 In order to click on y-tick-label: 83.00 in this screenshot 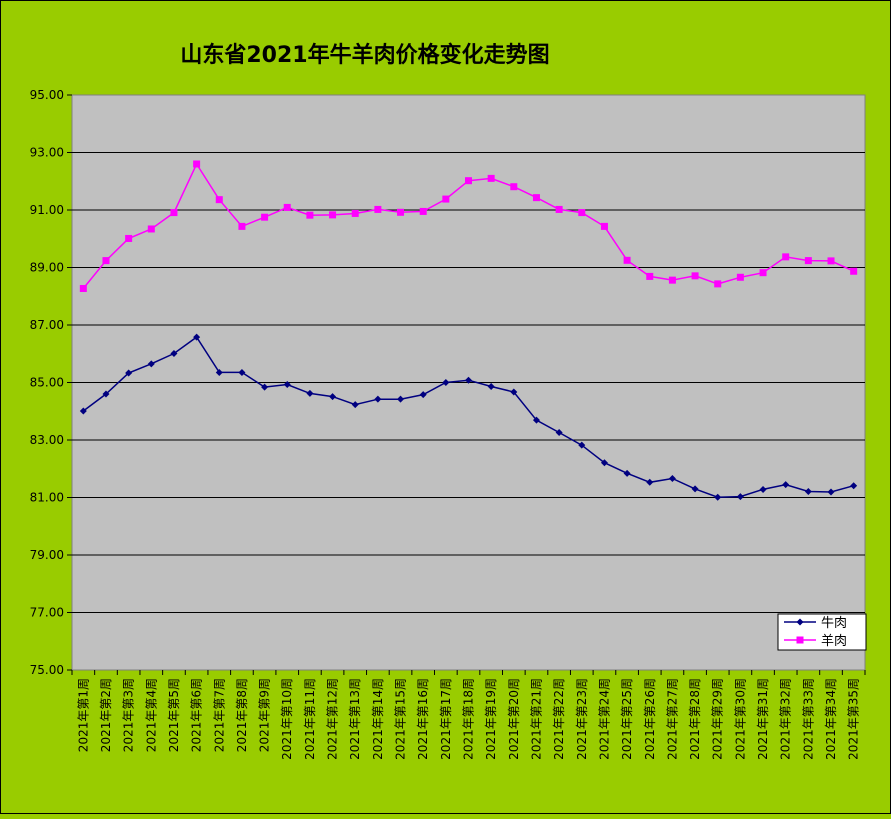, I will do `click(47, 440)`.